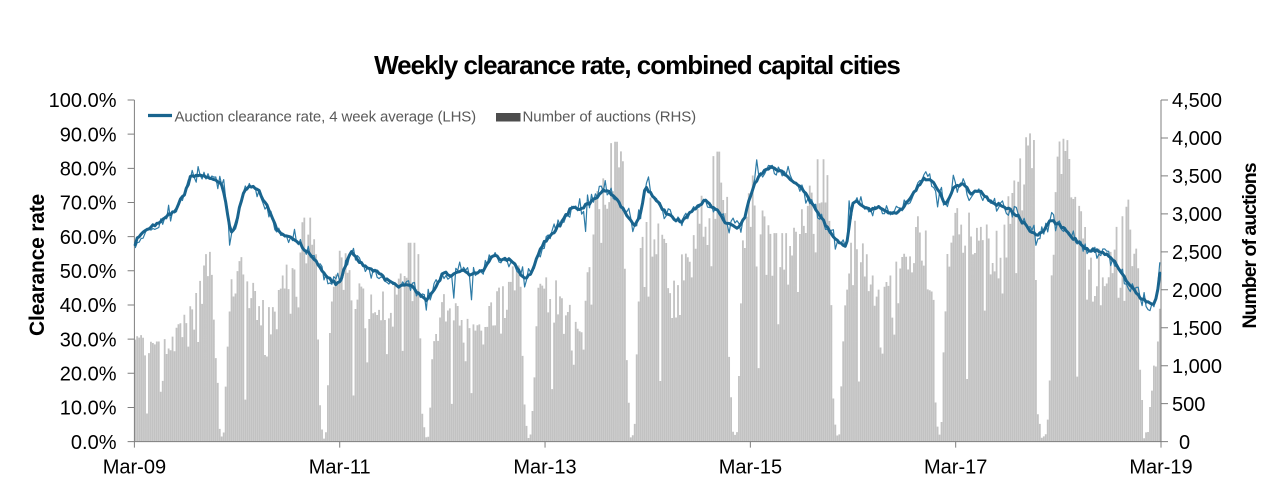 Image resolution: width=1280 pixels, height=500 pixels. I want to click on svg-text: Mar-17, so click(955, 467).